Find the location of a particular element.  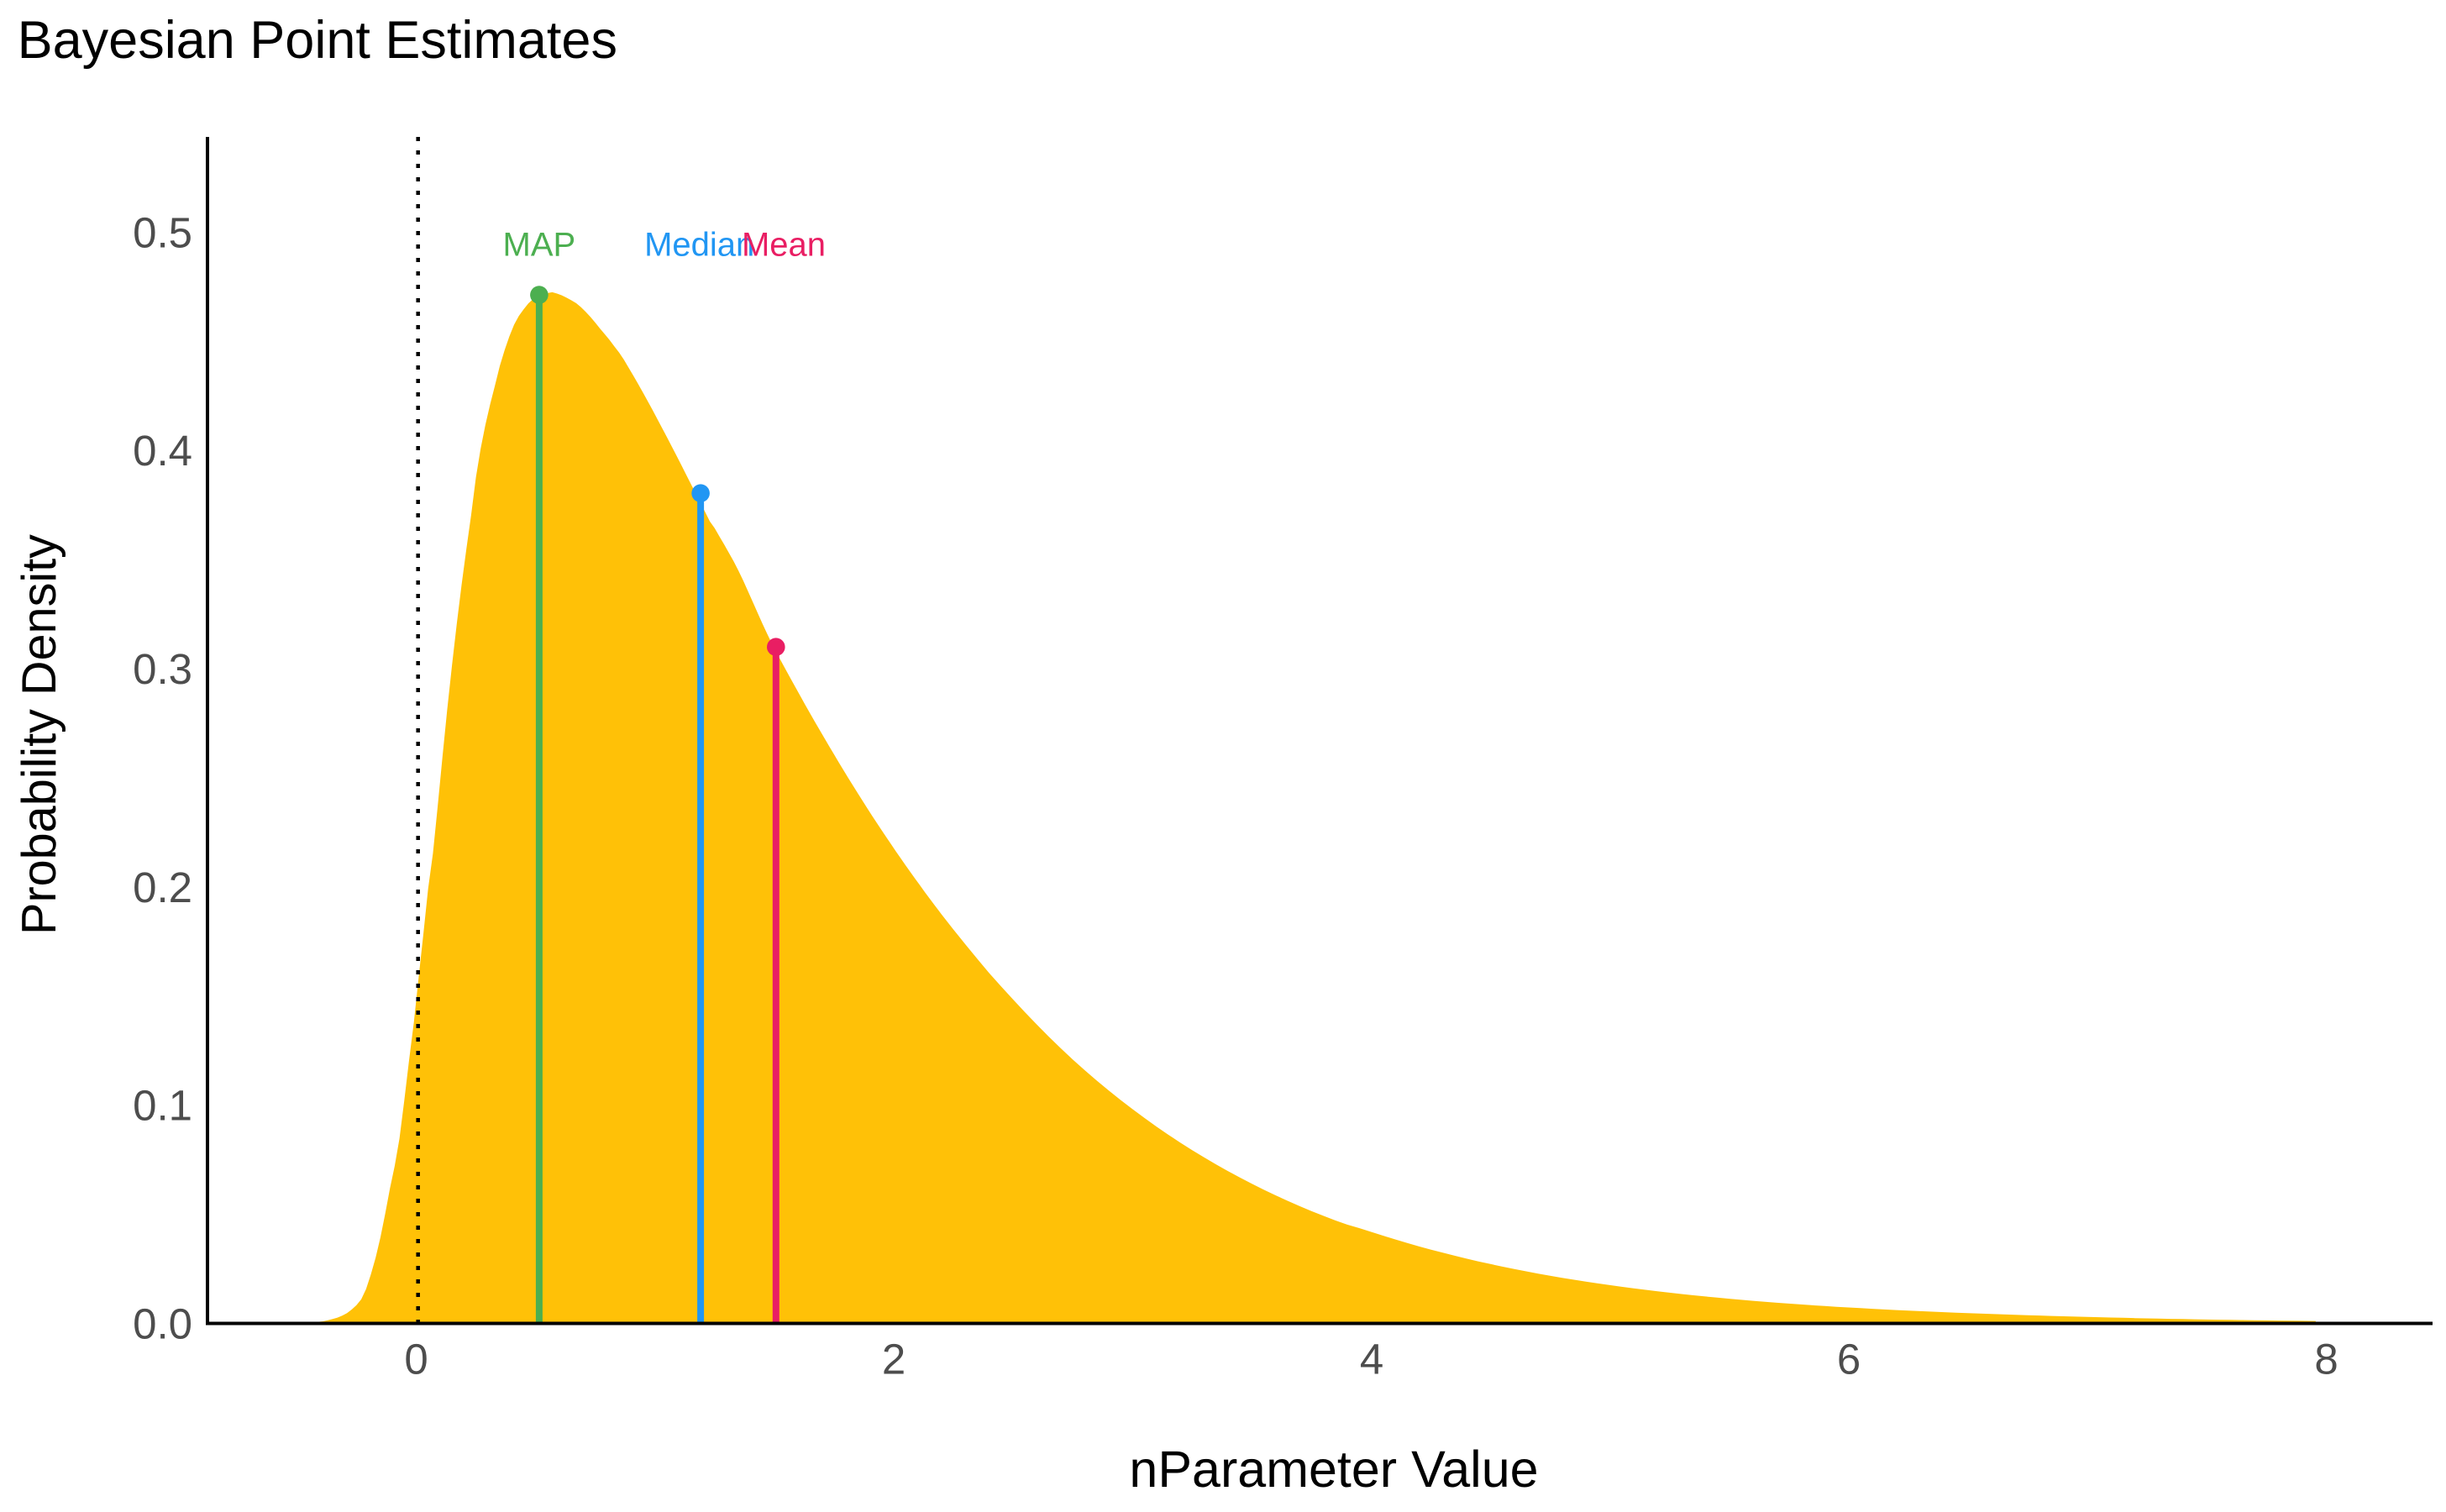

svg-text: 0 is located at coordinates (416, 1359).